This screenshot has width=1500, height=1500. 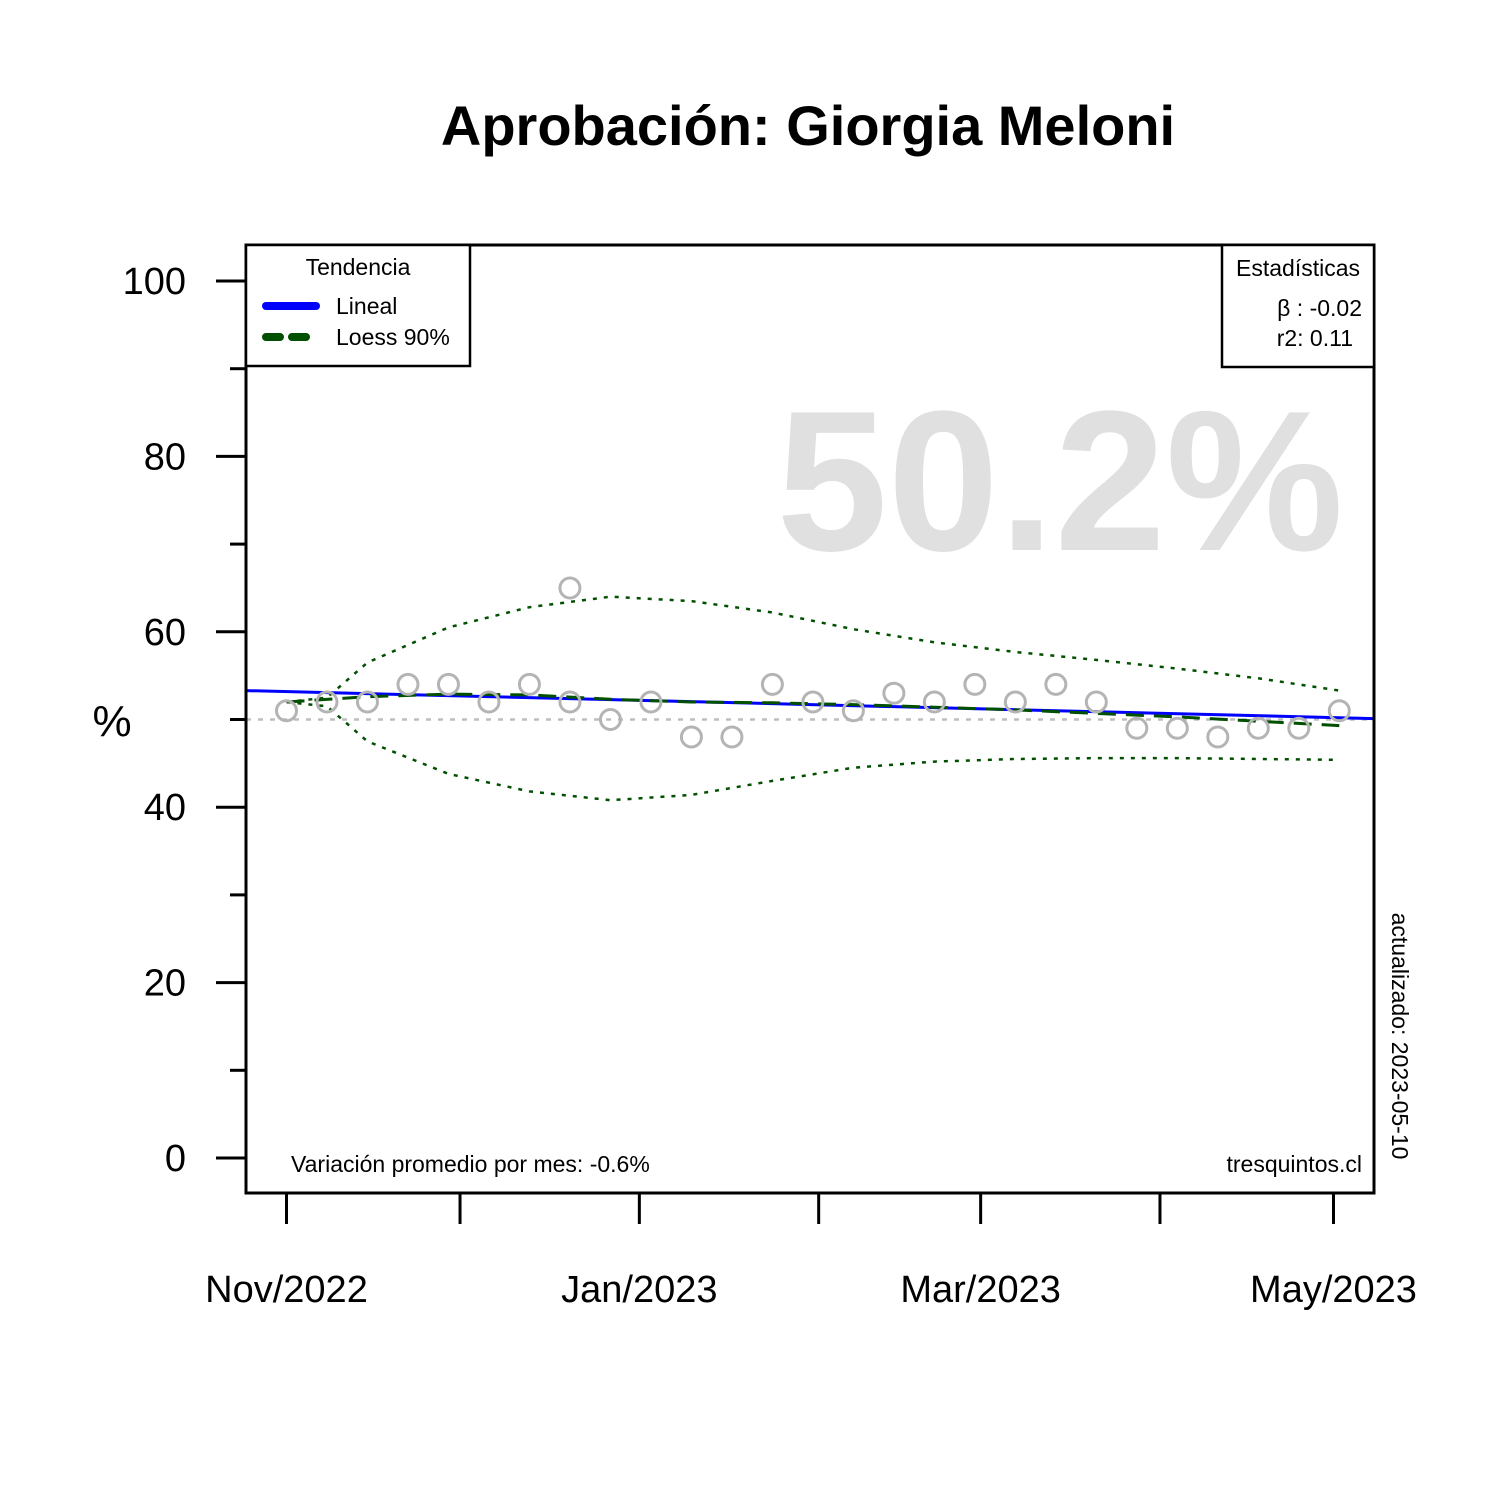 What do you see at coordinates (1319, 308) in the screenshot?
I see `stats-beta: β : -0.02` at bounding box center [1319, 308].